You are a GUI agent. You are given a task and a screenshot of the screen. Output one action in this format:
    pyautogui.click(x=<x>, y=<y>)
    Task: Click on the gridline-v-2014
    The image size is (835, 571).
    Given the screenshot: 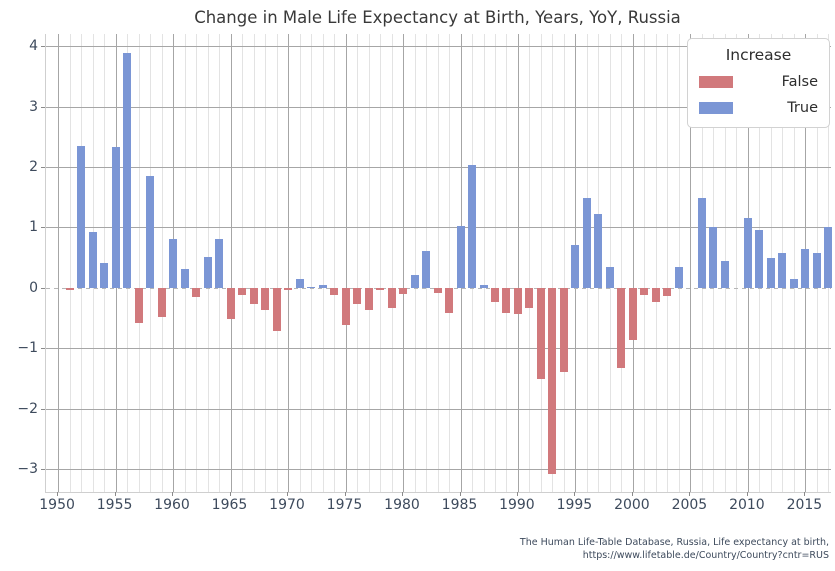 What is the action you would take?
    pyautogui.click(x=794, y=263)
    